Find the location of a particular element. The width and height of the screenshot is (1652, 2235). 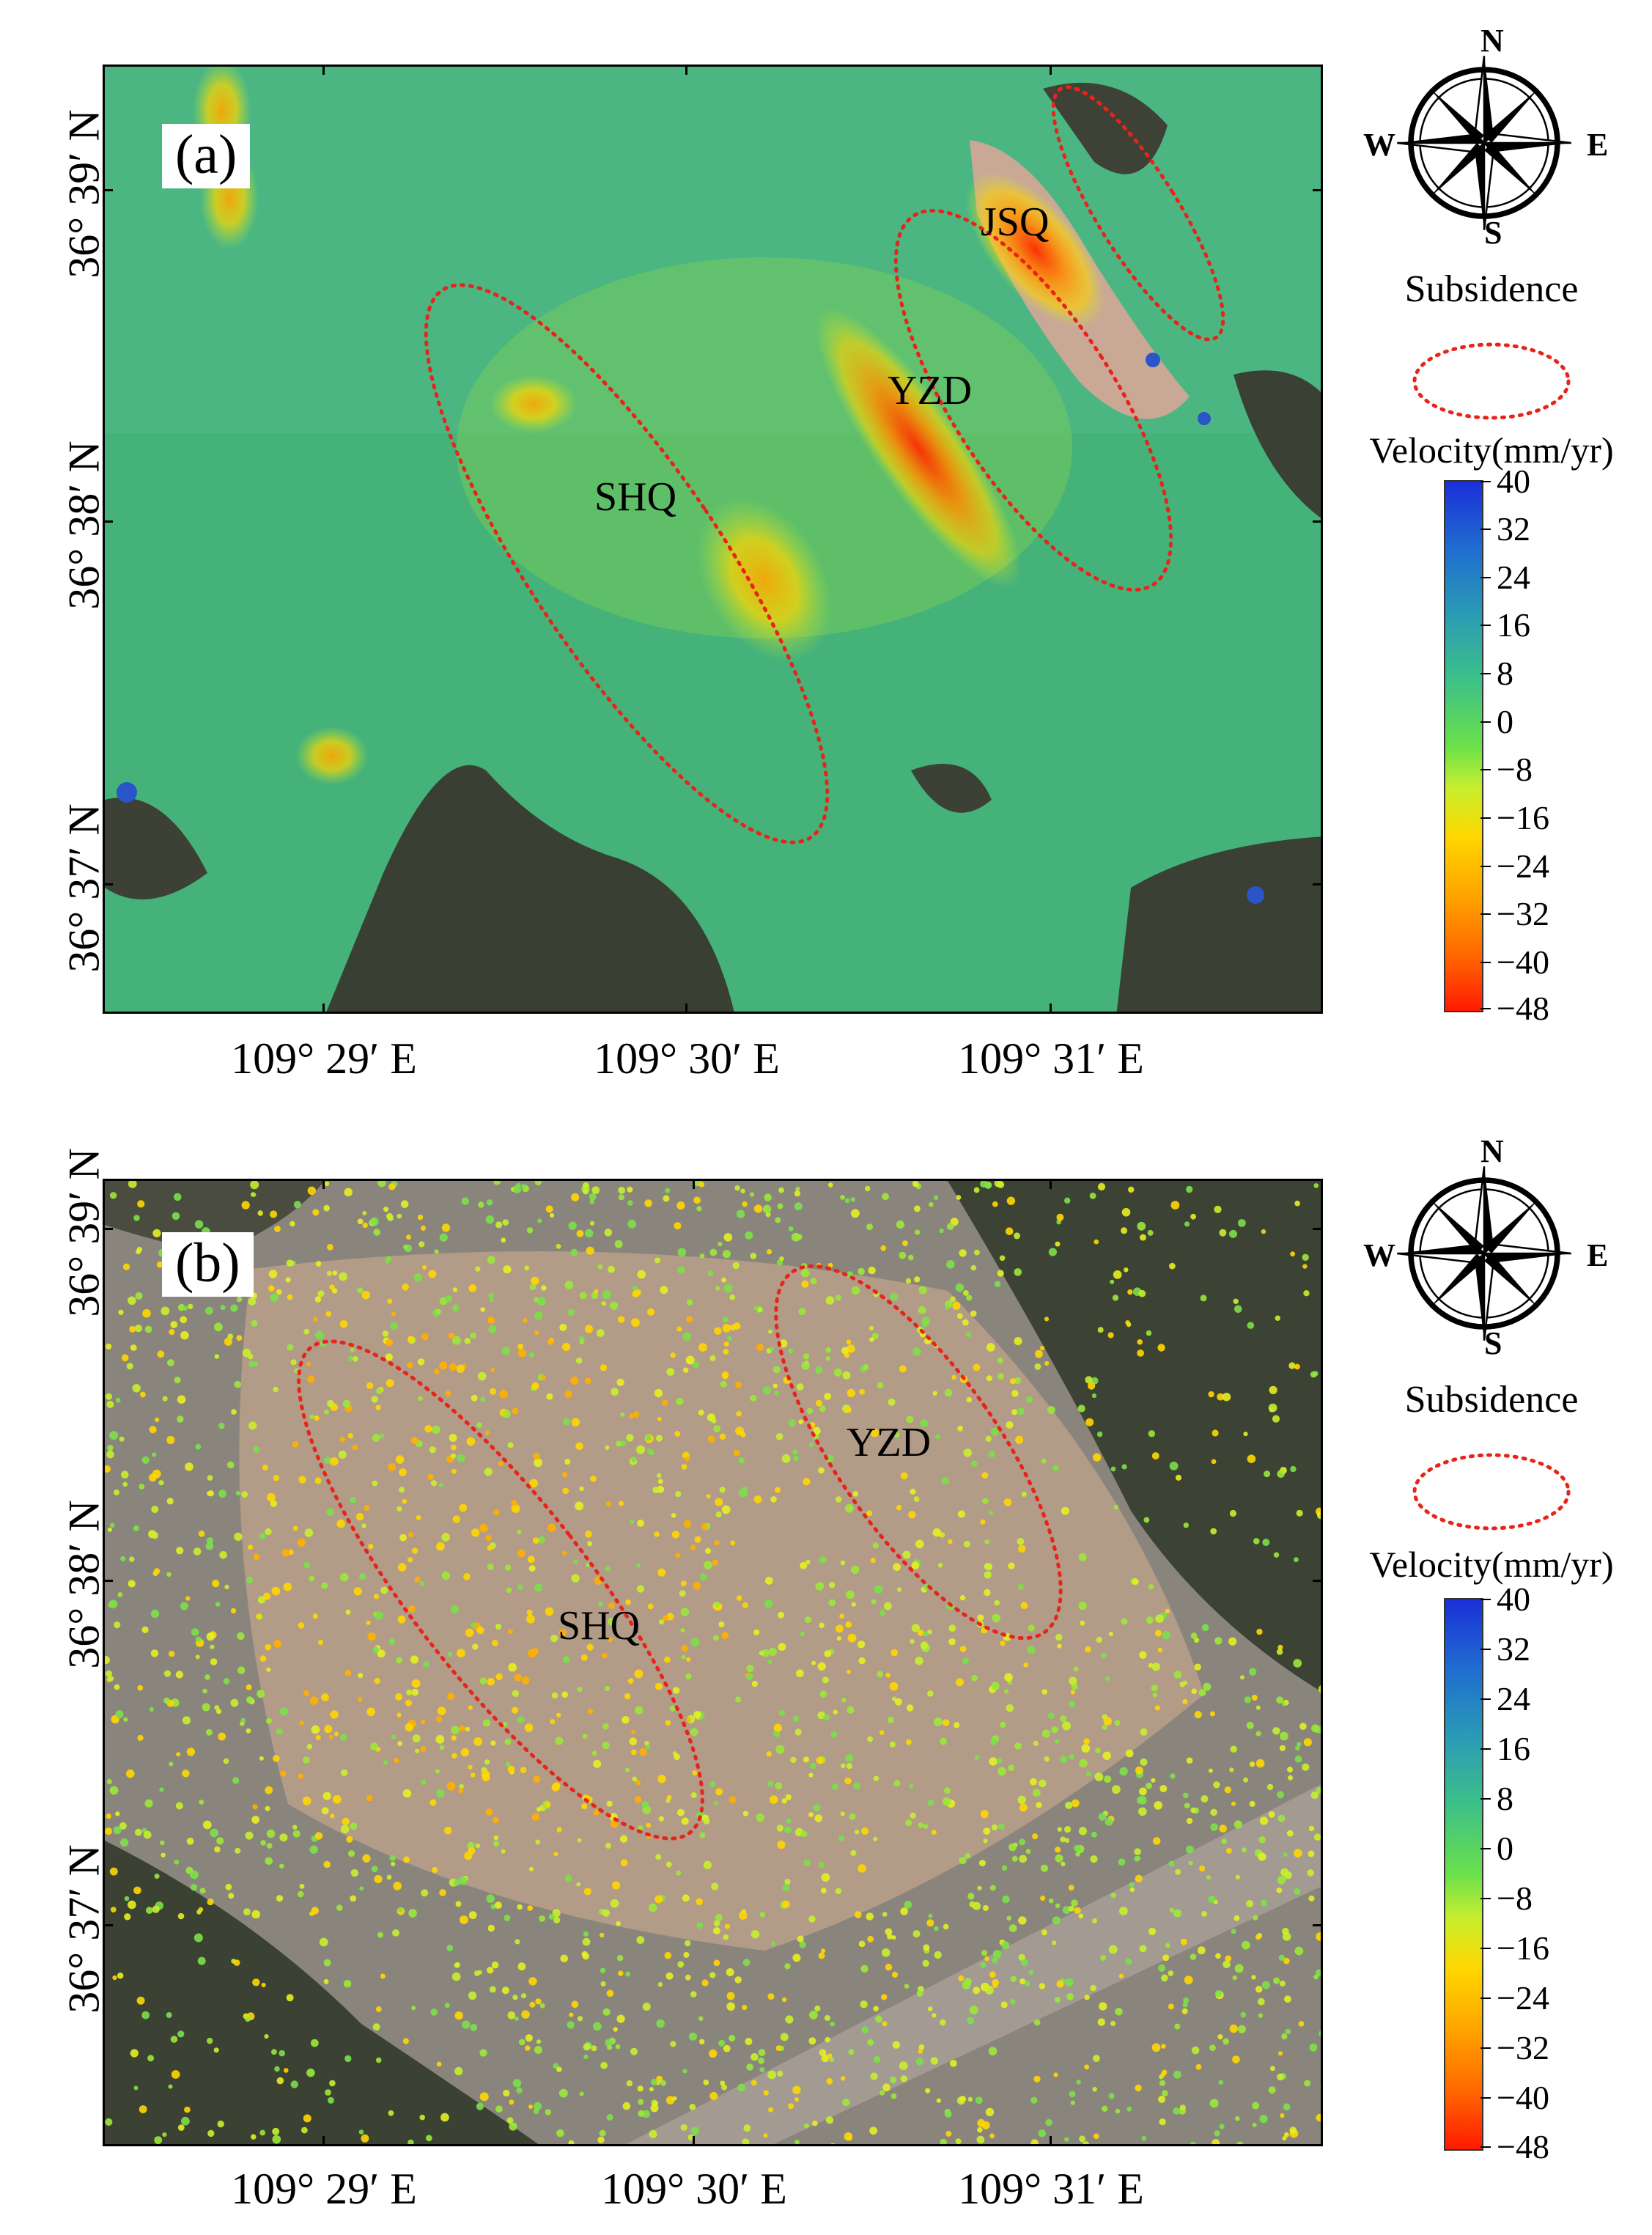

panel-label: (a) is located at coordinates (207, 156).